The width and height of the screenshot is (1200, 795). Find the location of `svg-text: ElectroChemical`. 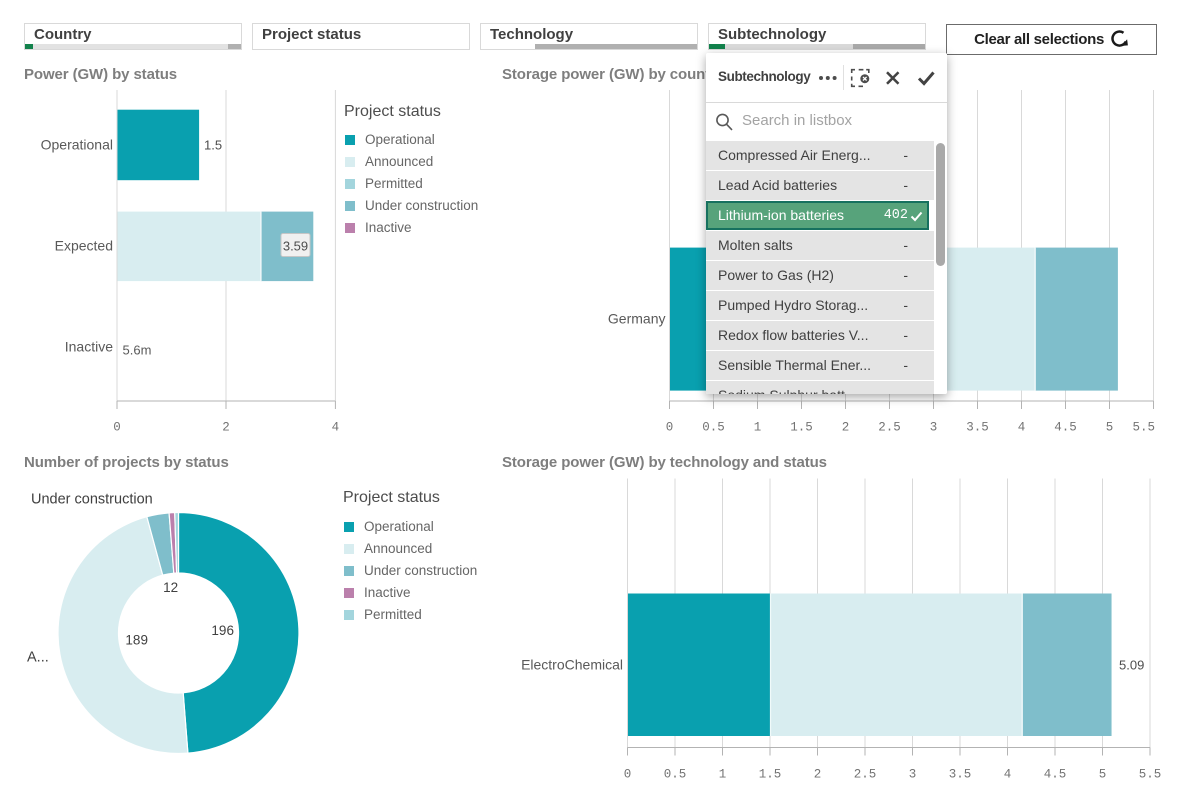

svg-text: ElectroChemical is located at coordinates (572, 664).